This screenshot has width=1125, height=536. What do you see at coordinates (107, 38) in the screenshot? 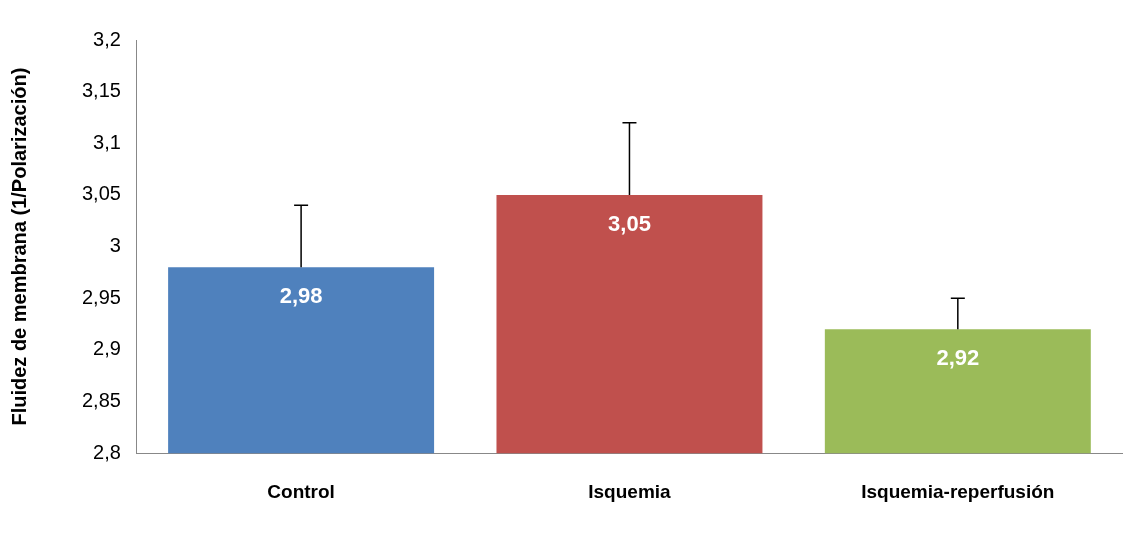
I see `y-tick-label: 3,2` at bounding box center [107, 38].